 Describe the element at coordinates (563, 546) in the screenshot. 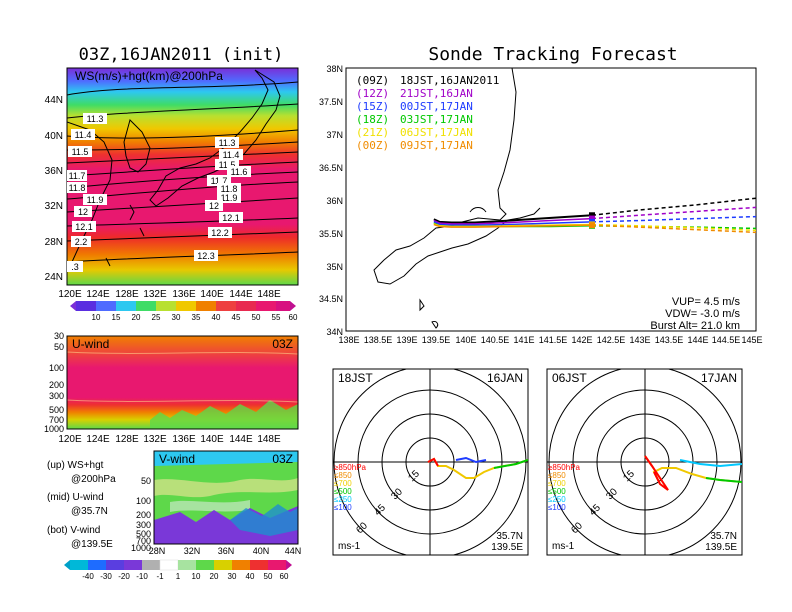

I see `hodo2-unit: ms-1` at that location.